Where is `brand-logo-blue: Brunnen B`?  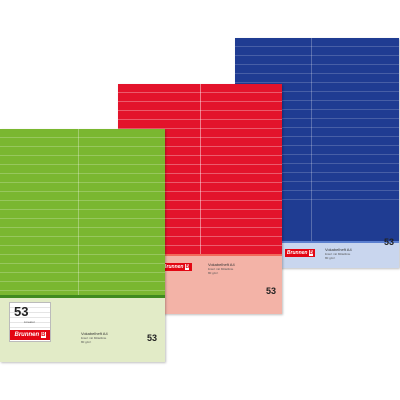
brand-logo-blue: Brunnen B is located at coordinates (300, 253).